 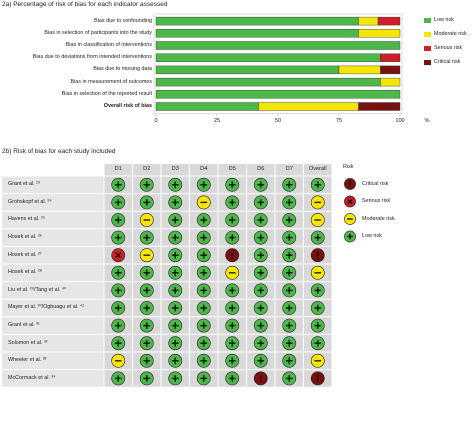 What do you see at coordinates (447, 62) in the screenshot?
I see `legend-label: Critical risk` at bounding box center [447, 62].